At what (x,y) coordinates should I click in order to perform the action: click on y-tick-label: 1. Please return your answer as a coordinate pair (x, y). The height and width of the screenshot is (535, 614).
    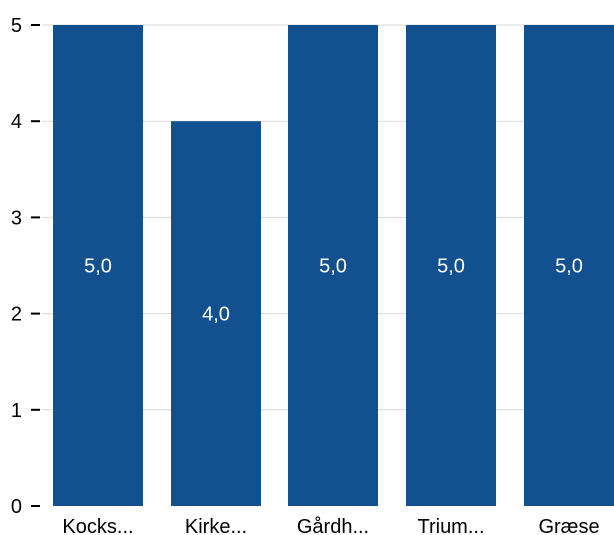
    Looking at the image, I should click on (16, 411).